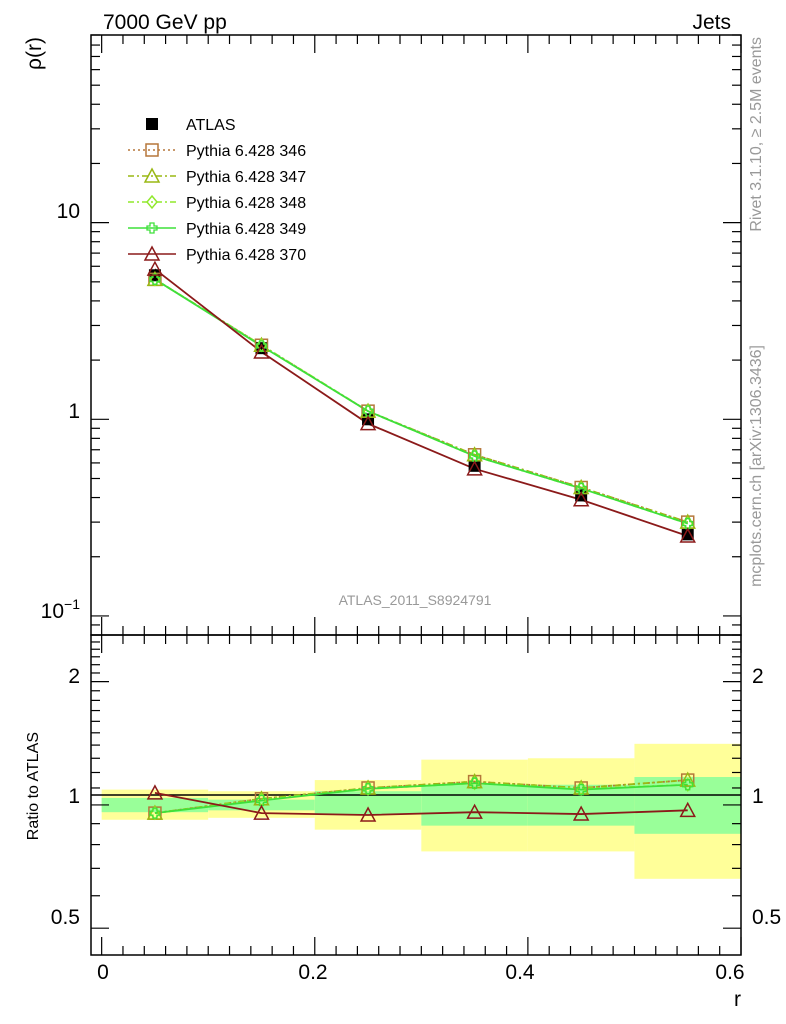  Describe the element at coordinates (68, 211) in the screenshot. I see `y-tick-label-10: 10` at that location.